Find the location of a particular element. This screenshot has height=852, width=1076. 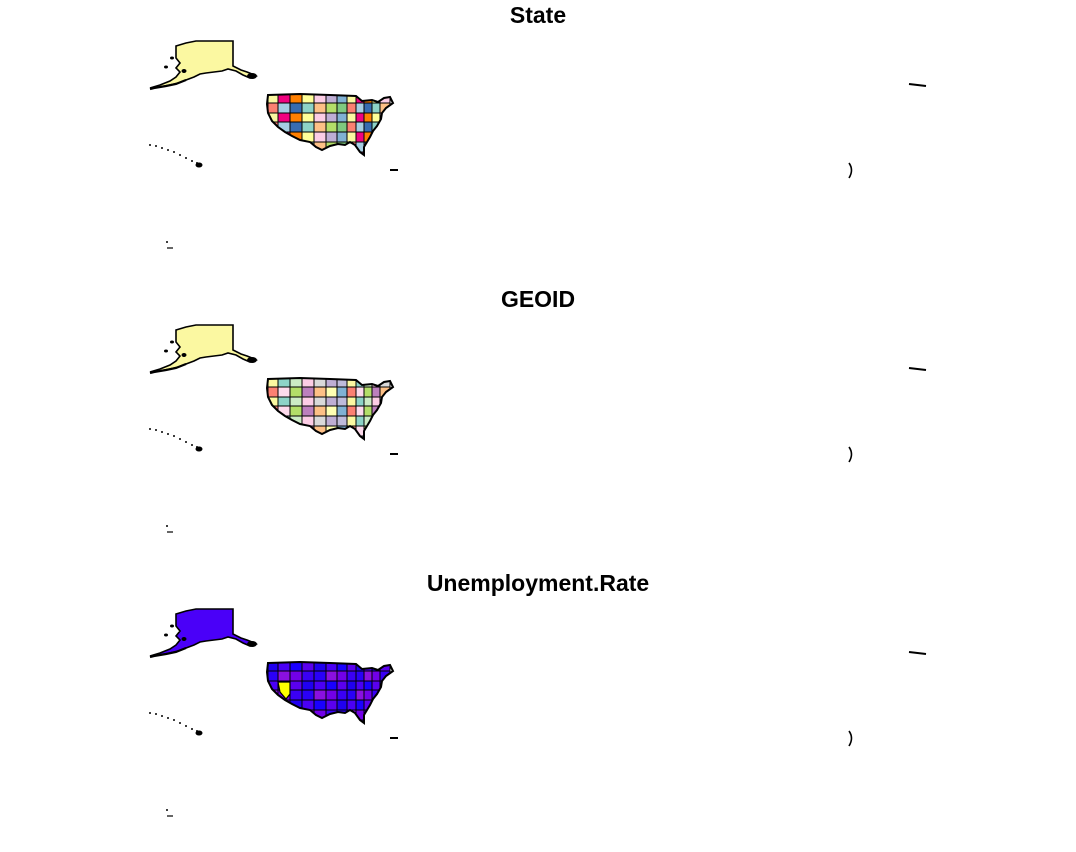

pacific-territory-mark is located at coordinates (917, 653).